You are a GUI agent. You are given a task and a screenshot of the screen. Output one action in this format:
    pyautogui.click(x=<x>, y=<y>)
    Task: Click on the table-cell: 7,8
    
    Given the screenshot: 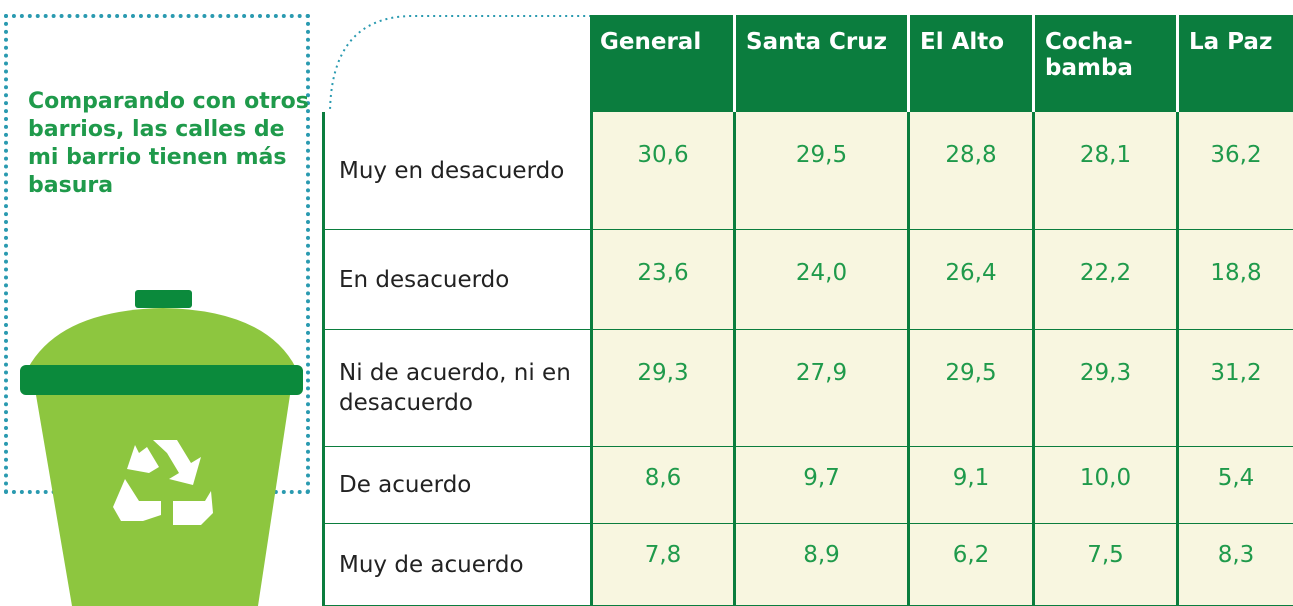 What is the action you would take?
    pyautogui.click(x=661, y=565)
    